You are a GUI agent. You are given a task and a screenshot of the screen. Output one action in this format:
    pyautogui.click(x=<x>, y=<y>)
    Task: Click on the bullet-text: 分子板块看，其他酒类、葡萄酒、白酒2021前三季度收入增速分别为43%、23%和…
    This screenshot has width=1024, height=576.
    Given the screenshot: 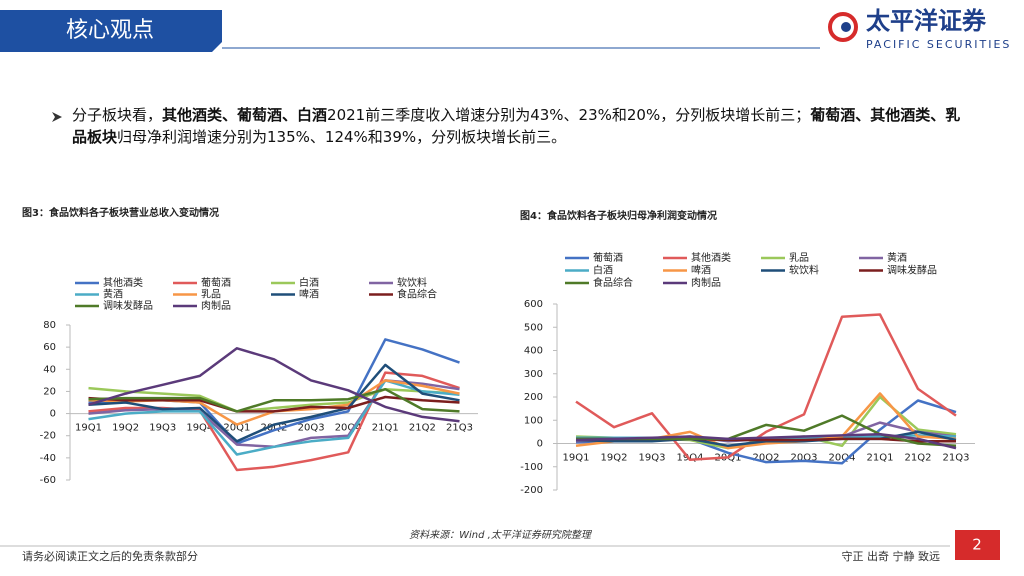 What is the action you would take?
    pyautogui.click(x=522, y=126)
    